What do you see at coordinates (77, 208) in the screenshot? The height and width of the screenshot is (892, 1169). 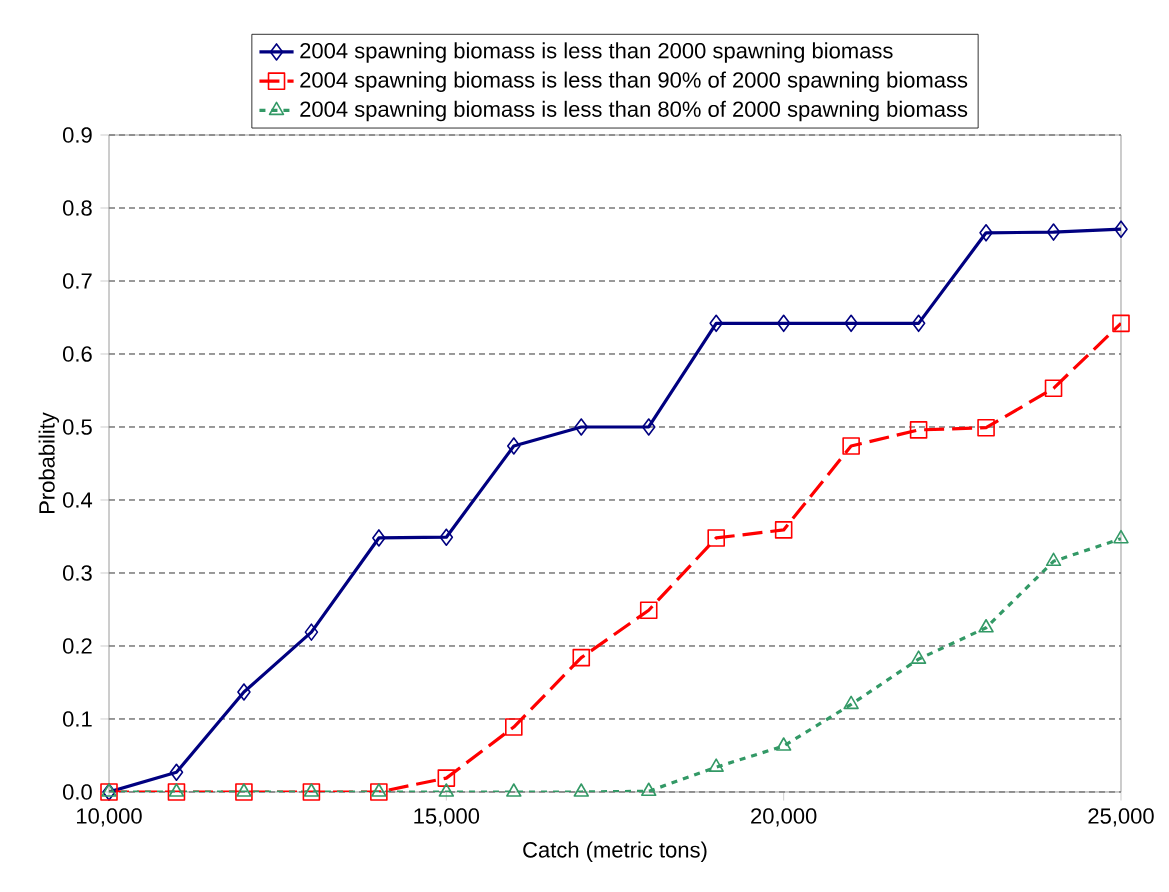 I see `y-tick-label: 0.8` at bounding box center [77, 208].